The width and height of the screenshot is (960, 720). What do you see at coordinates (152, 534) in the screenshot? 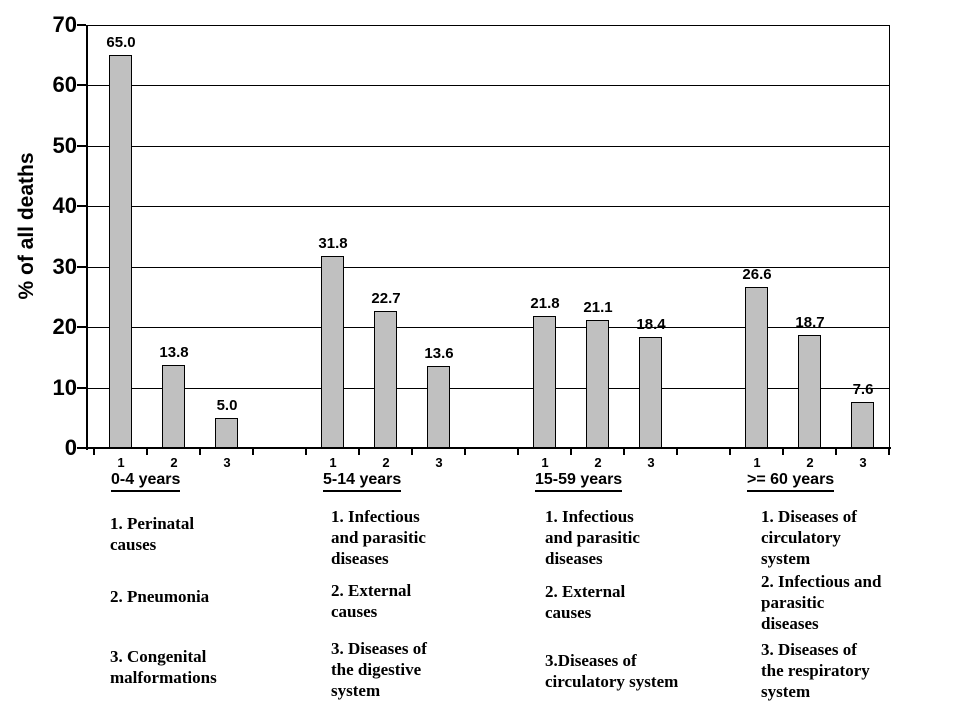
I see `legend-group-0-cause-1: 1. Perinatal causes` at bounding box center [152, 534].